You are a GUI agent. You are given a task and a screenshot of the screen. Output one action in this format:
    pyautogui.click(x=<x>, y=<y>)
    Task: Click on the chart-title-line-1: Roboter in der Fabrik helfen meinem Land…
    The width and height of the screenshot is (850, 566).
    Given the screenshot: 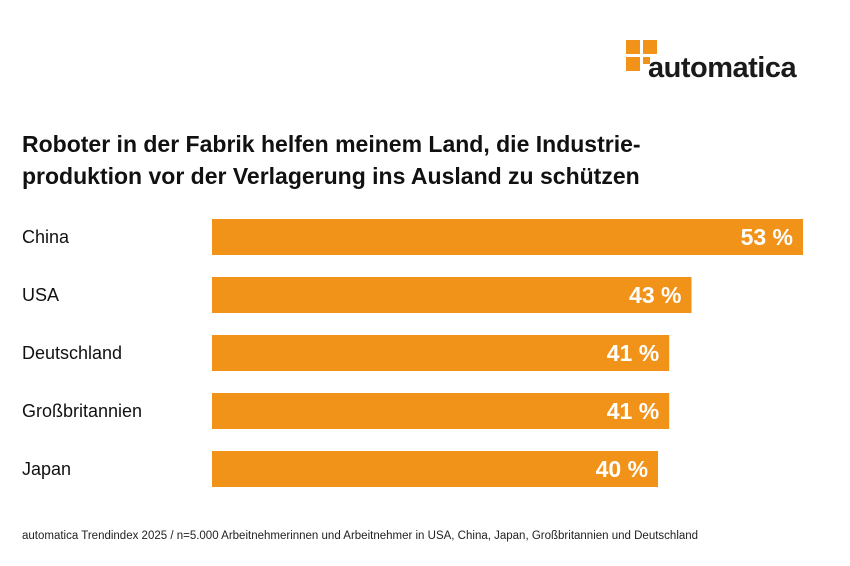 What is the action you would take?
    pyautogui.click(x=331, y=144)
    